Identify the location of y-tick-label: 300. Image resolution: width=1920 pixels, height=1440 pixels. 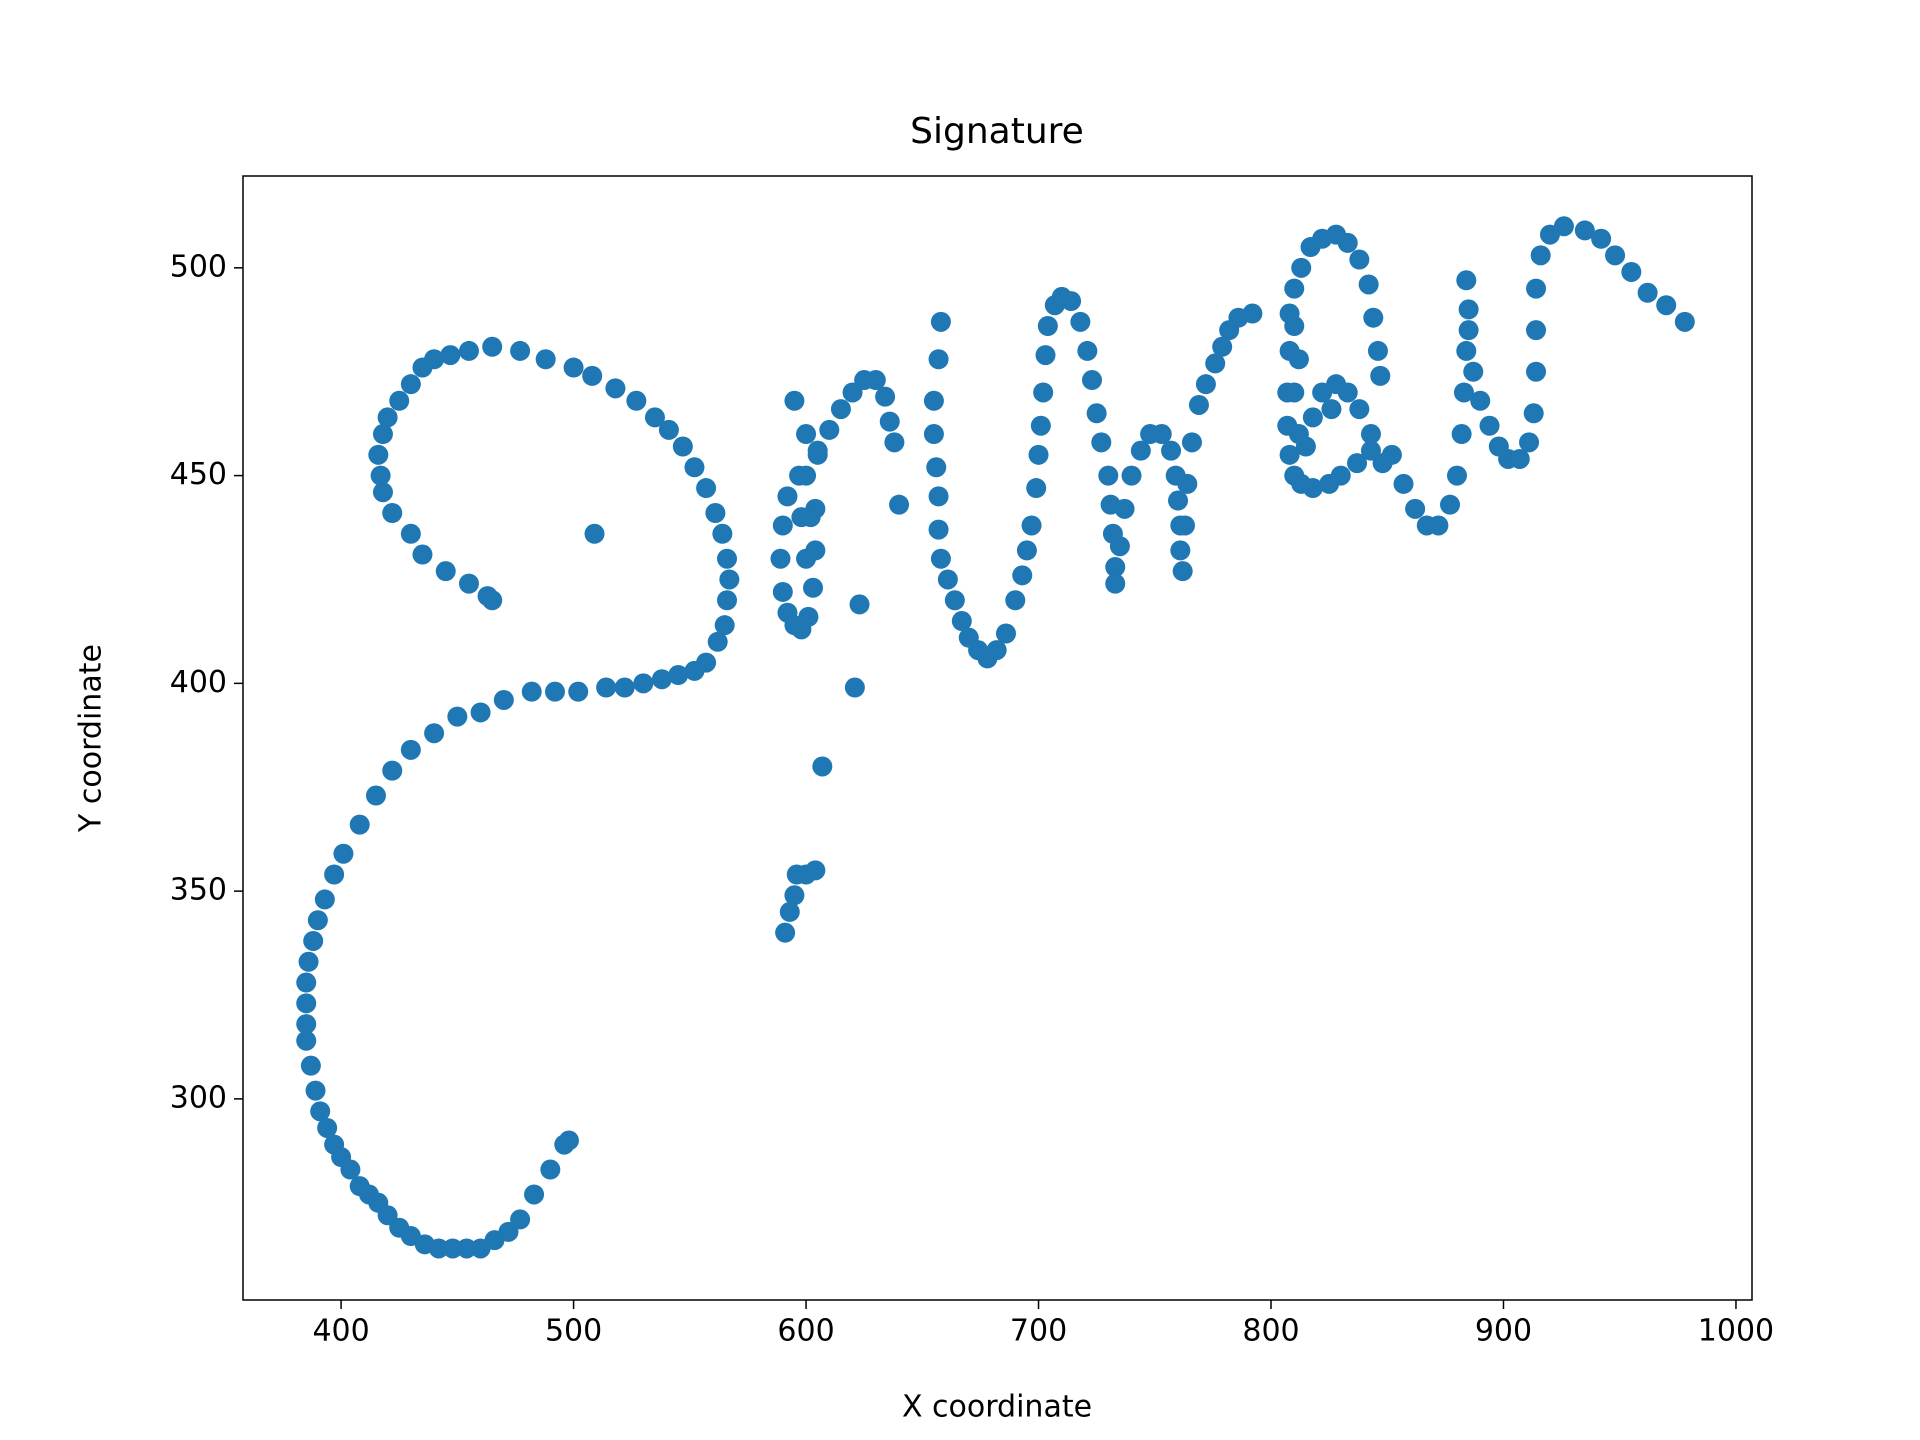
(198, 1097).